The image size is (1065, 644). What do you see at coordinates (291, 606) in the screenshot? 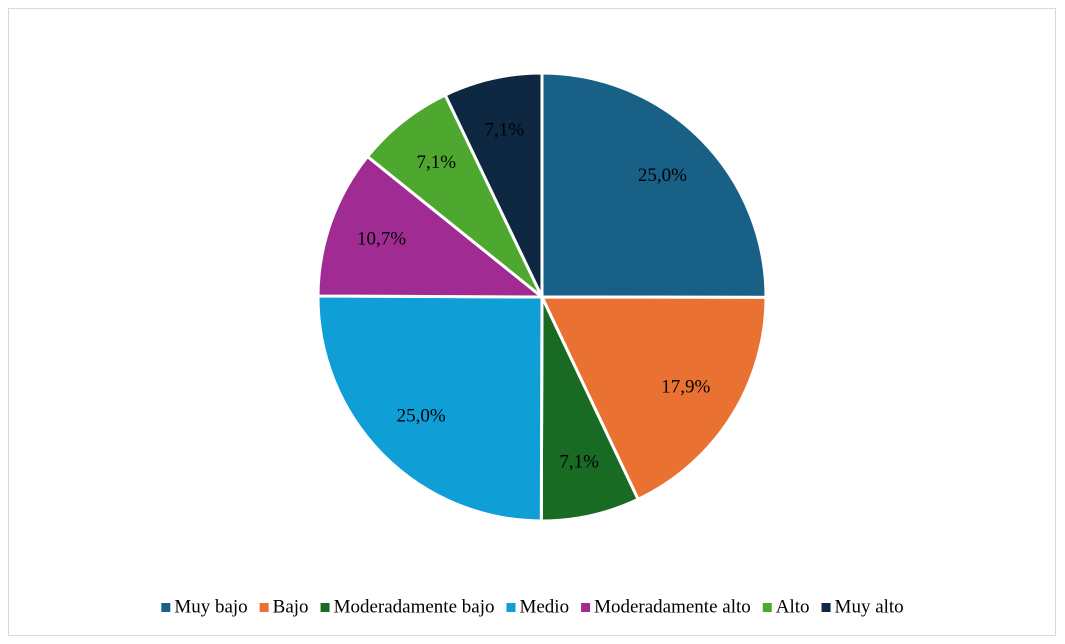
I see `legend-label: Bajo` at bounding box center [291, 606].